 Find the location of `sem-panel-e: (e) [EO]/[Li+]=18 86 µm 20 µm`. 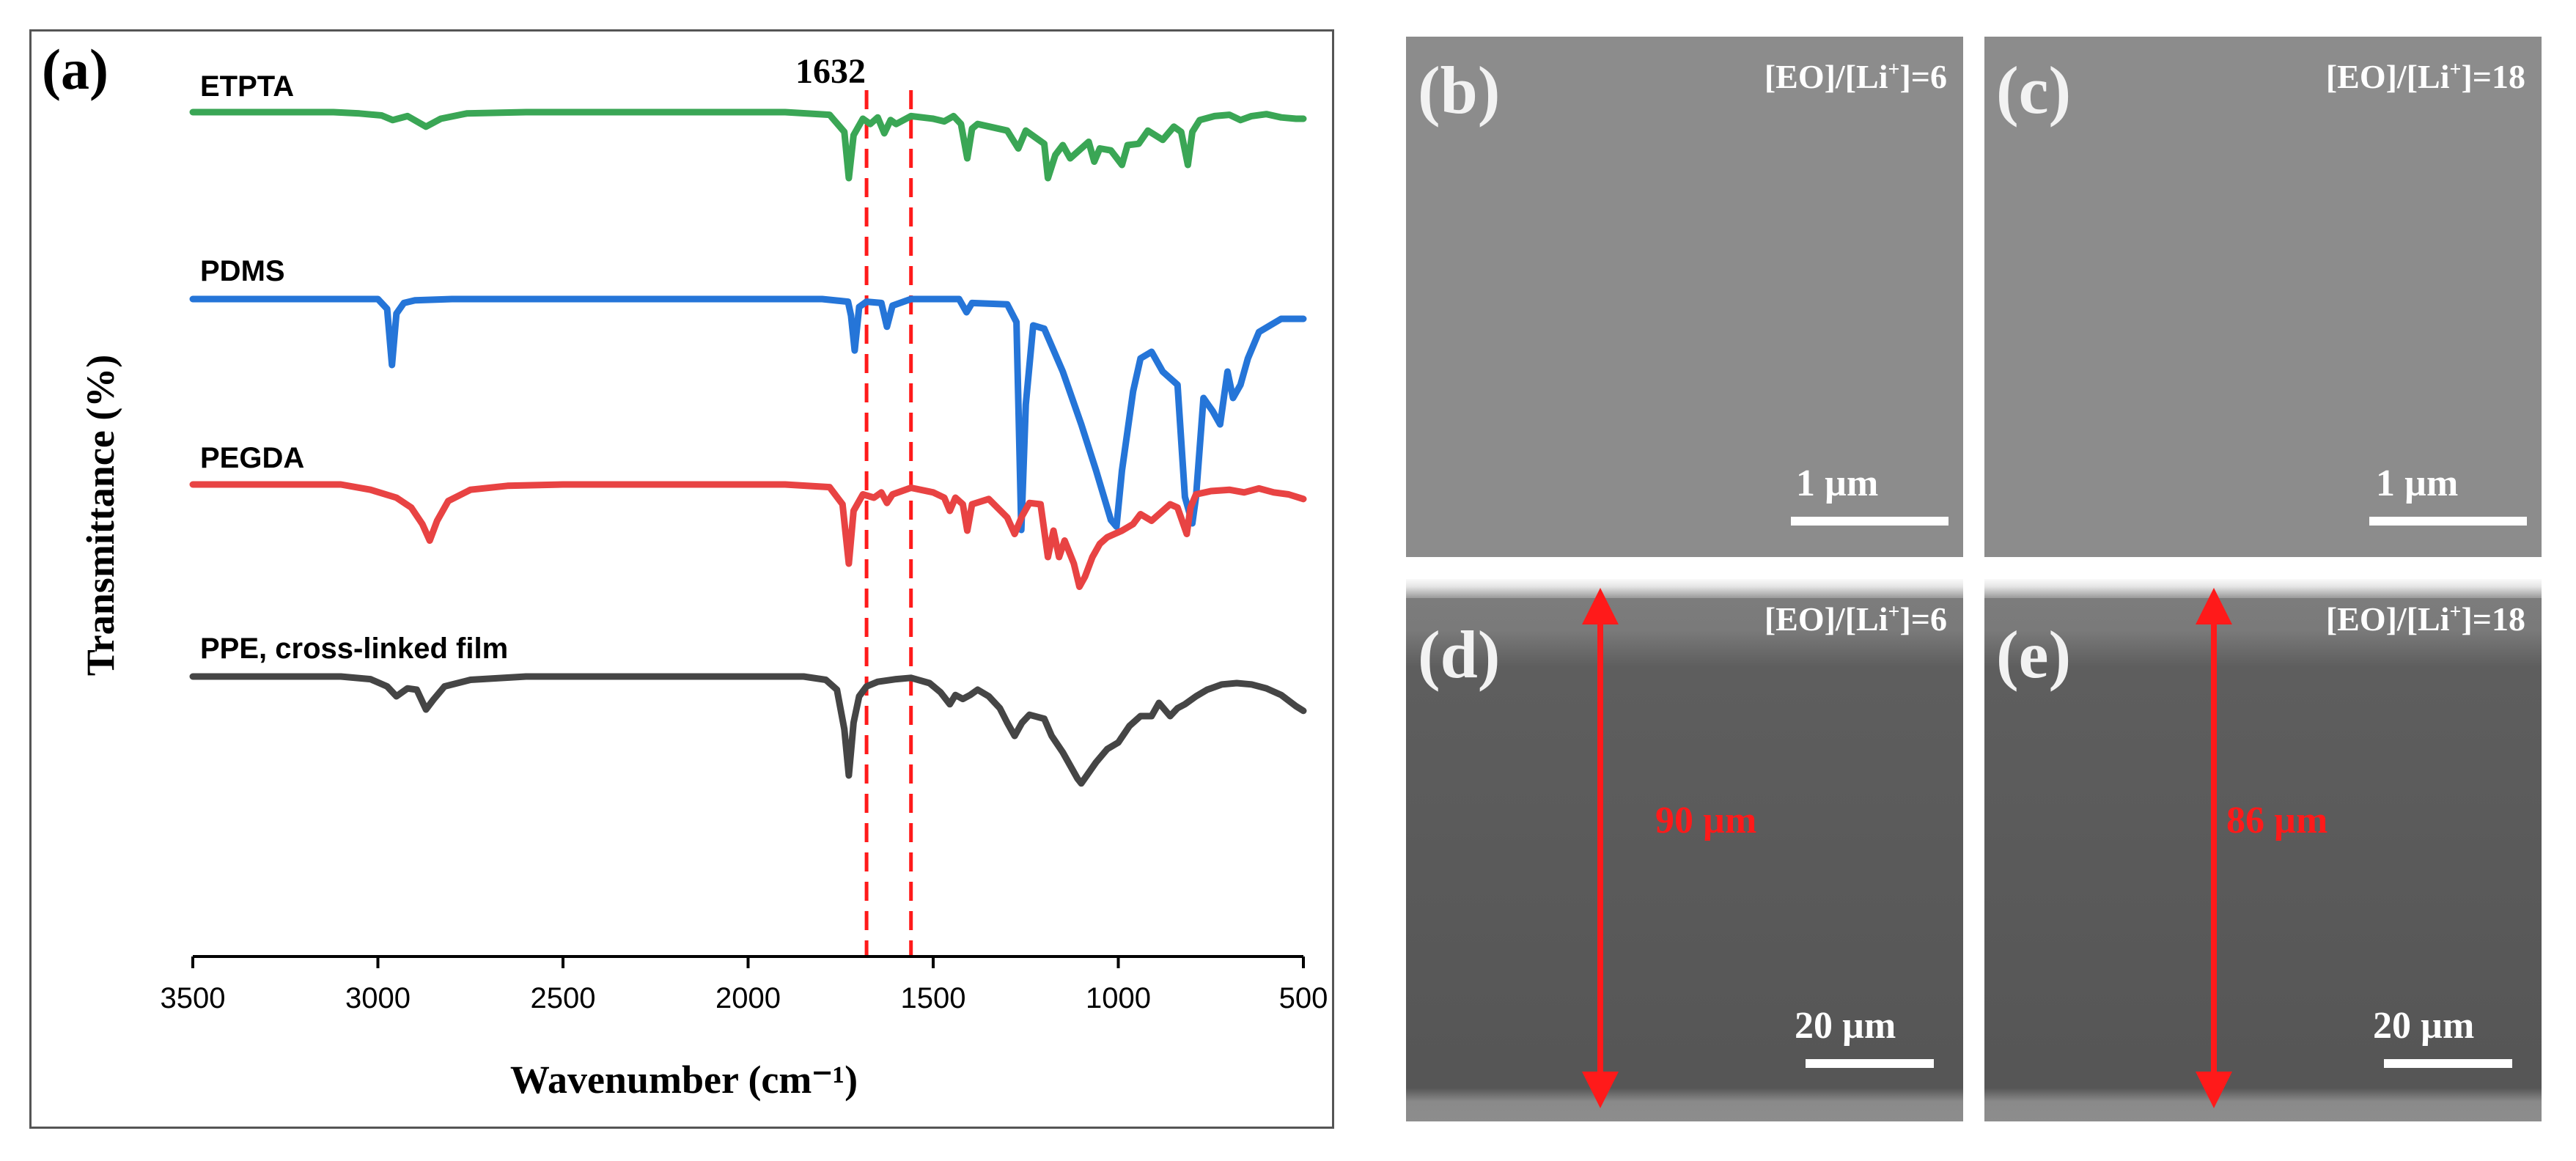

sem-panel-e: (e) [EO]/[Li+]=18 86 µm 20 µm is located at coordinates (2263, 850).